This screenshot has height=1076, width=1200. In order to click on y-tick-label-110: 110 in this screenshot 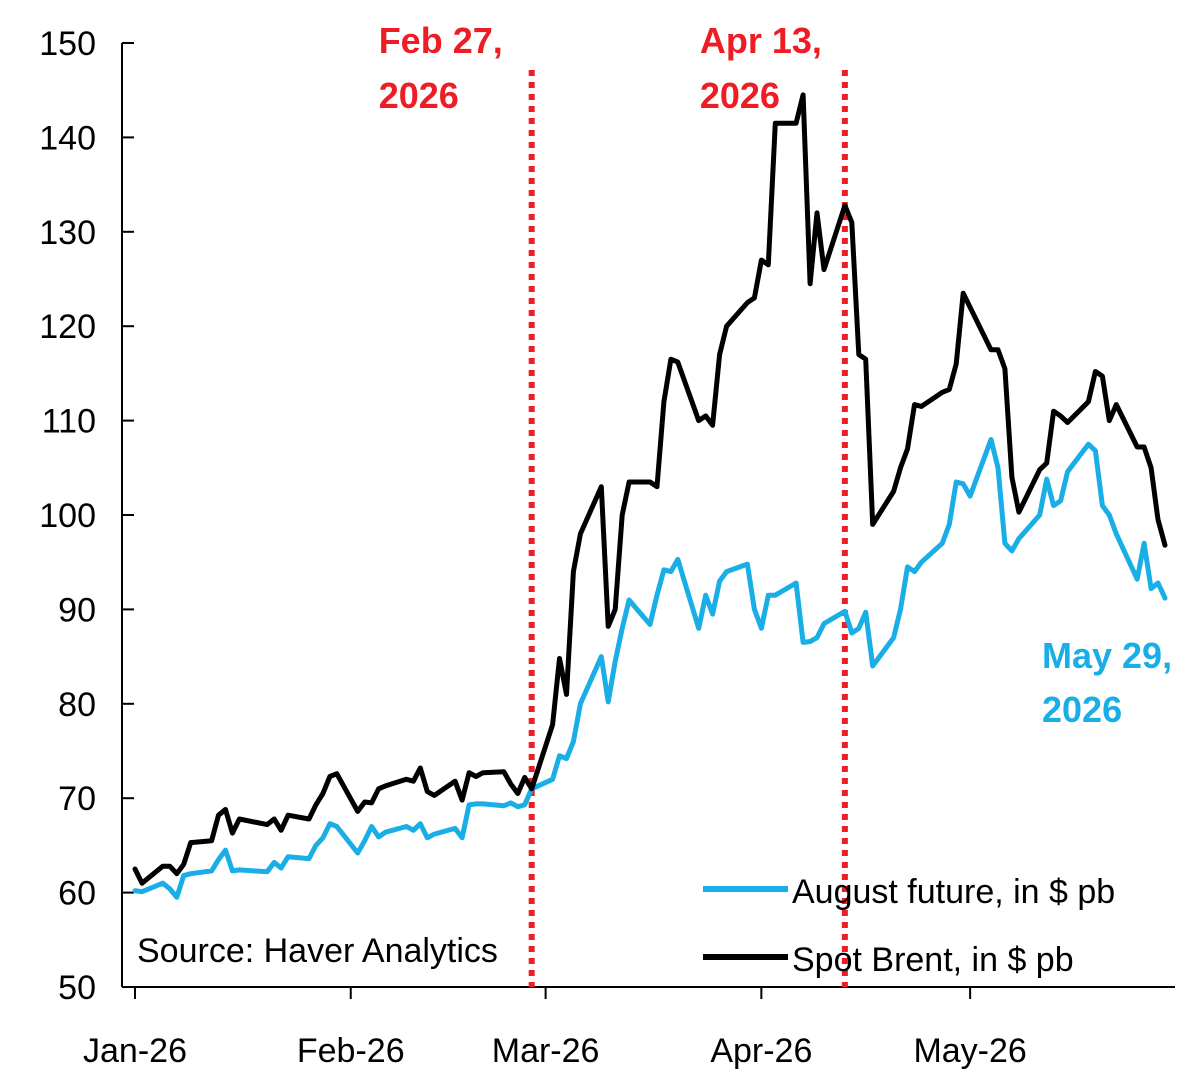, I will do `click(69, 422)`.